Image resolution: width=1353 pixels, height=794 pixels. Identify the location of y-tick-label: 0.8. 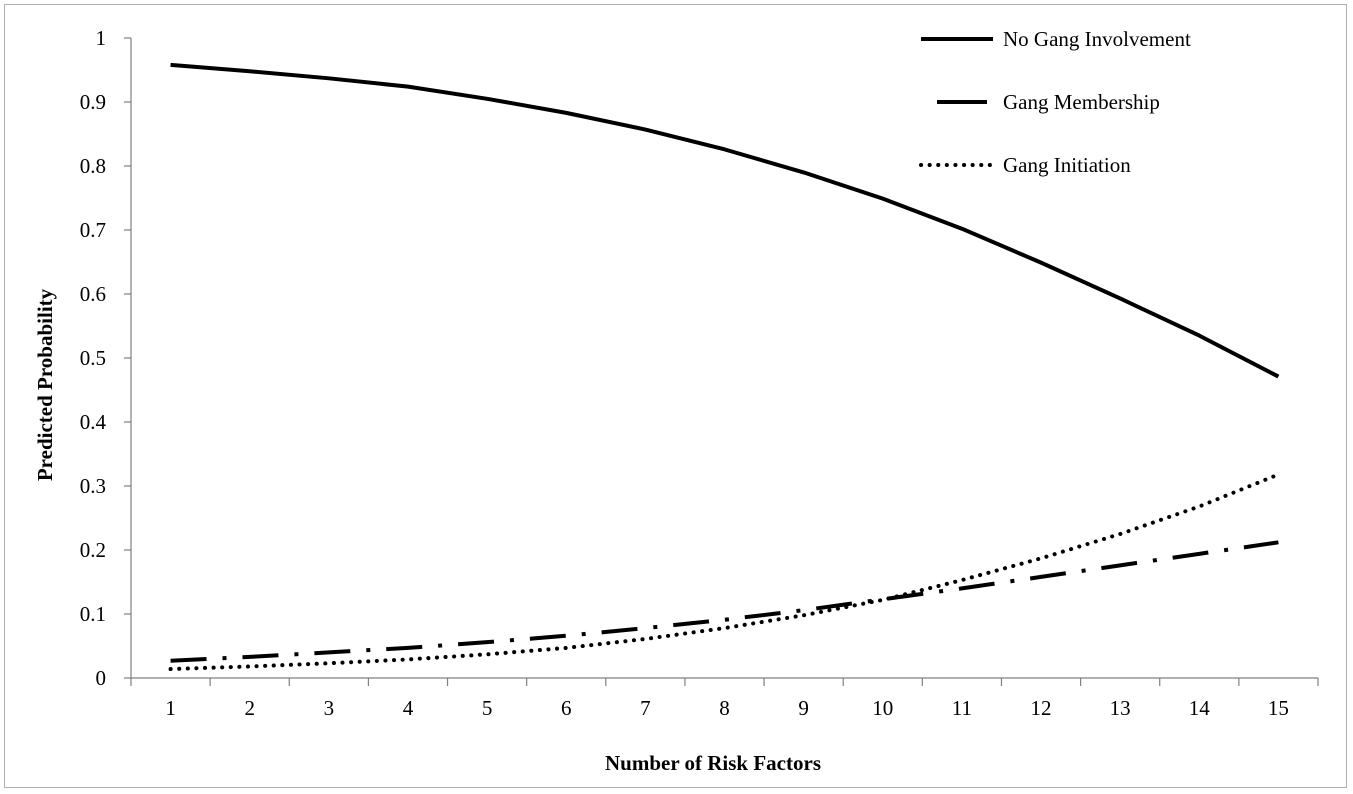
(93, 166).